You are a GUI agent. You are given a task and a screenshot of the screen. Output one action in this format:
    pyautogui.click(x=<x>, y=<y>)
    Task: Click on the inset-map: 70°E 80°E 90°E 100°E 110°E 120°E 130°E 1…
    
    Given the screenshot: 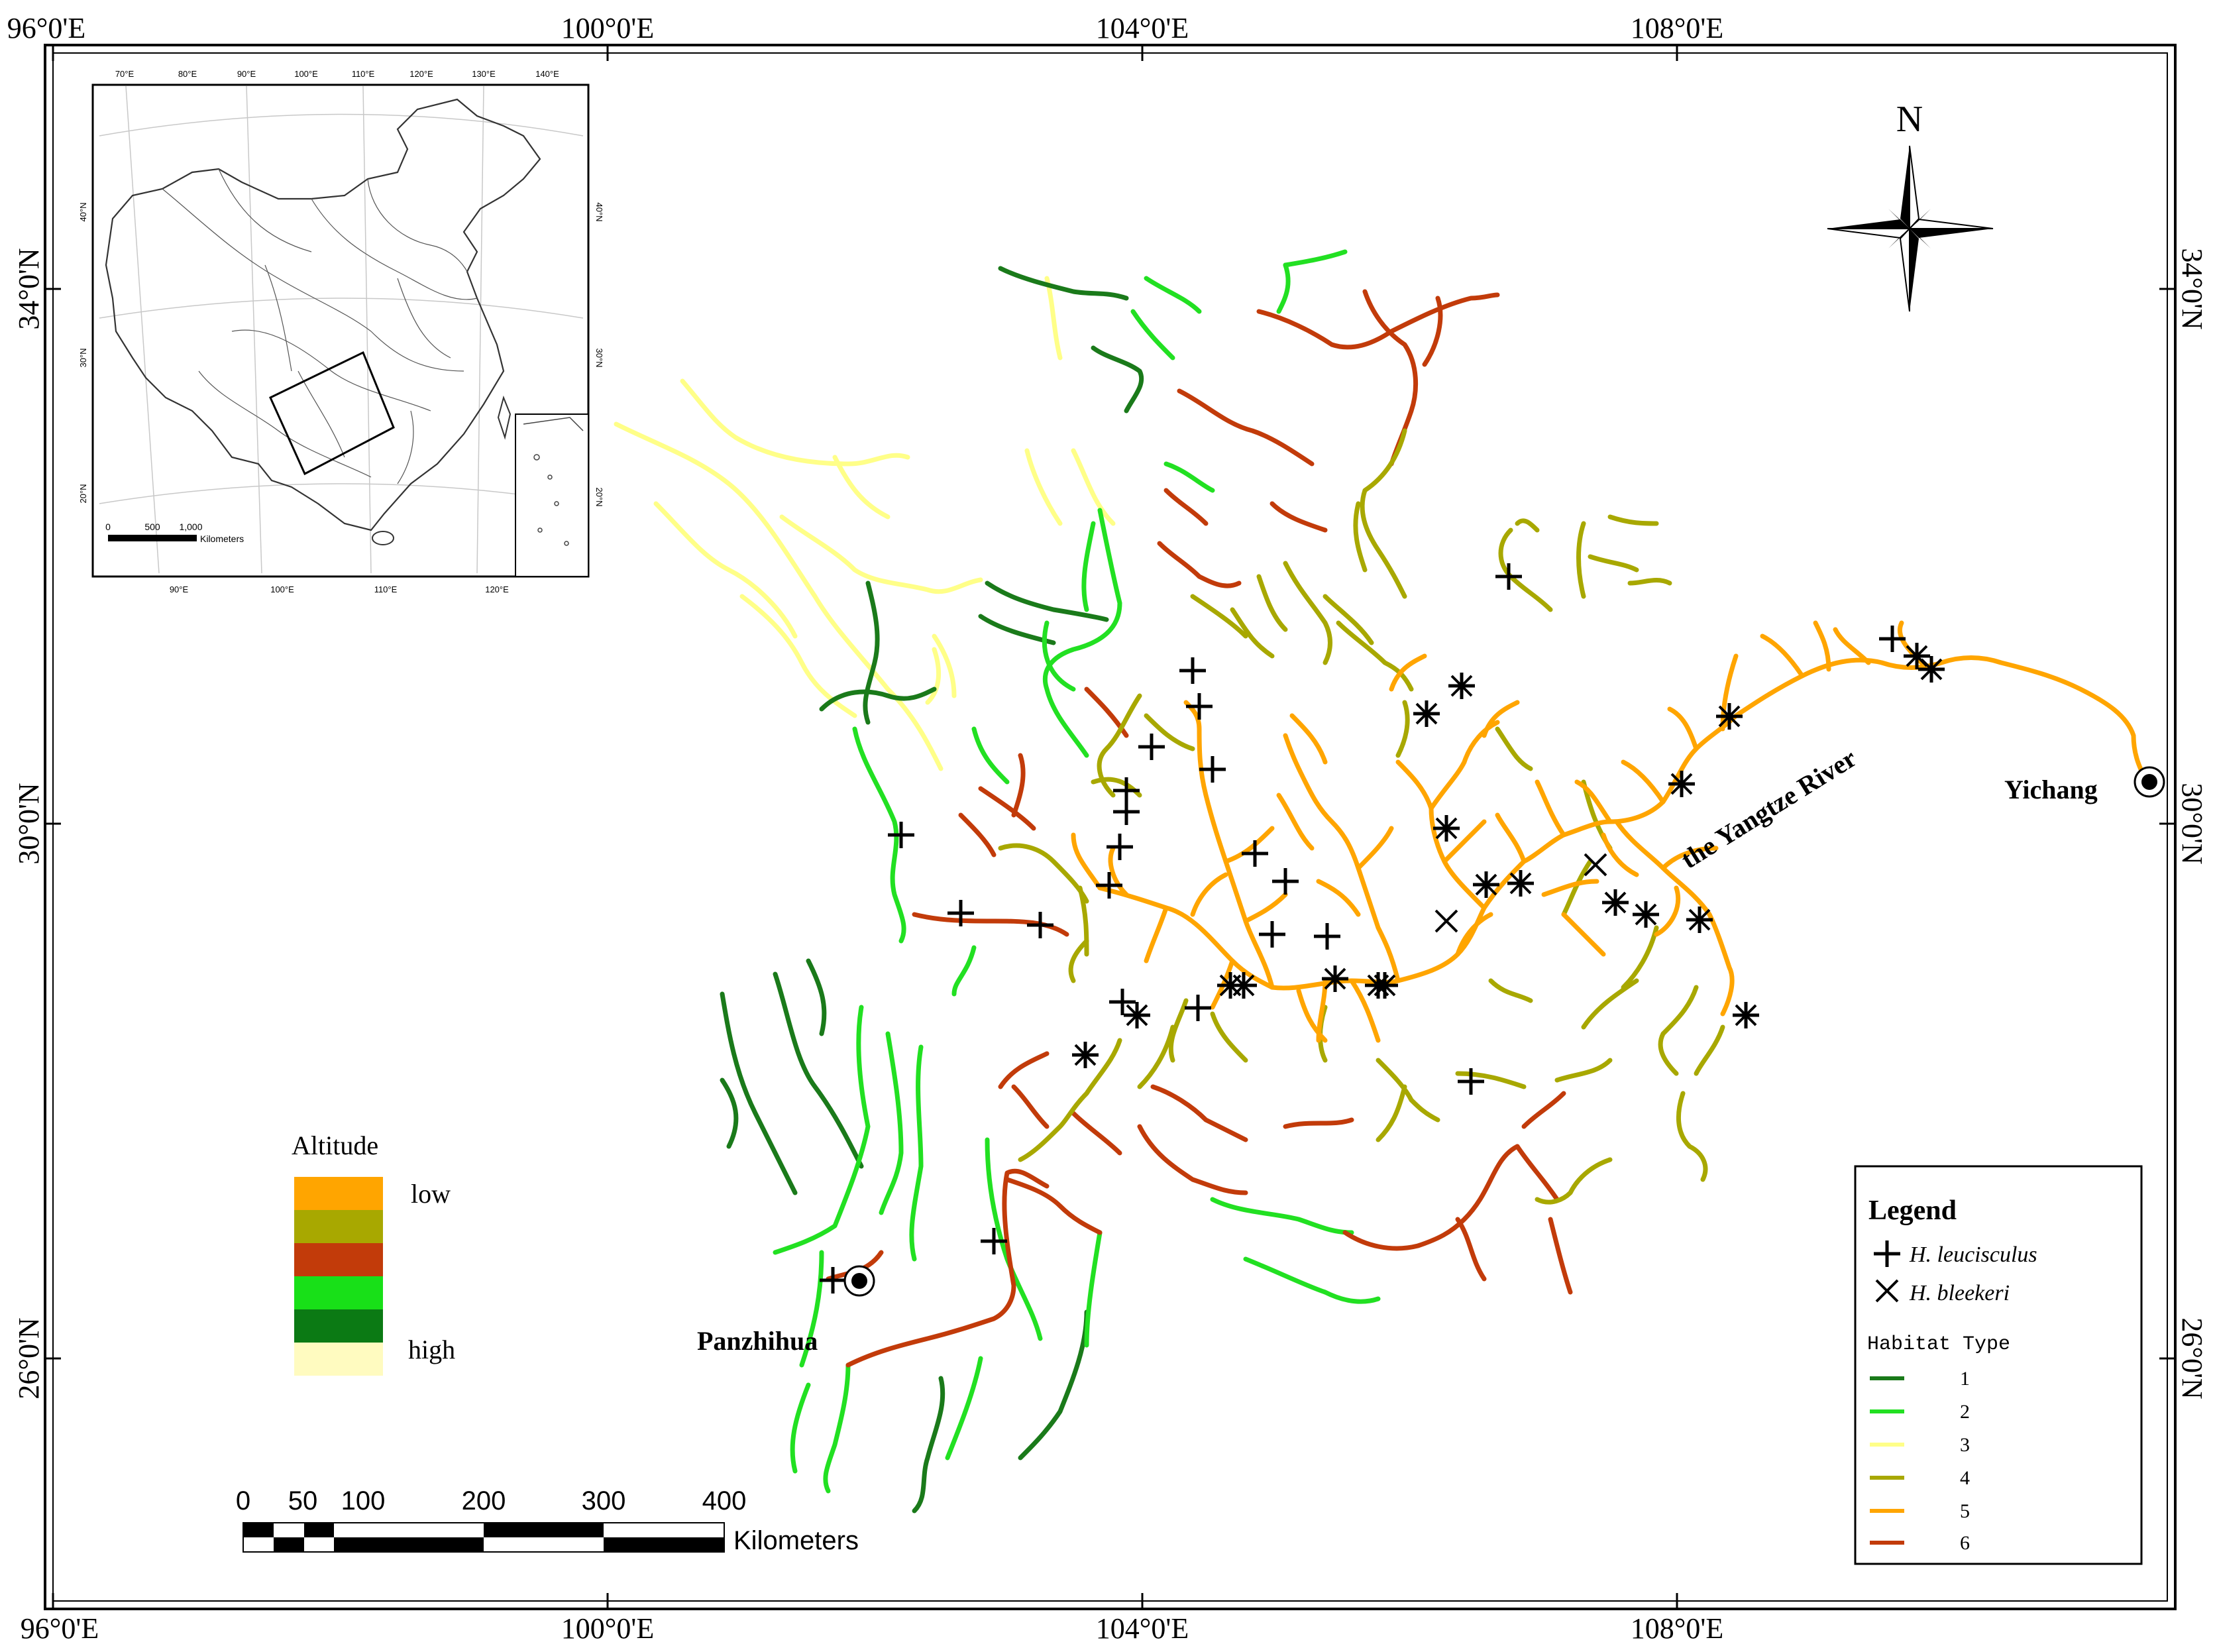 What is the action you would take?
    pyautogui.click(x=341, y=332)
    